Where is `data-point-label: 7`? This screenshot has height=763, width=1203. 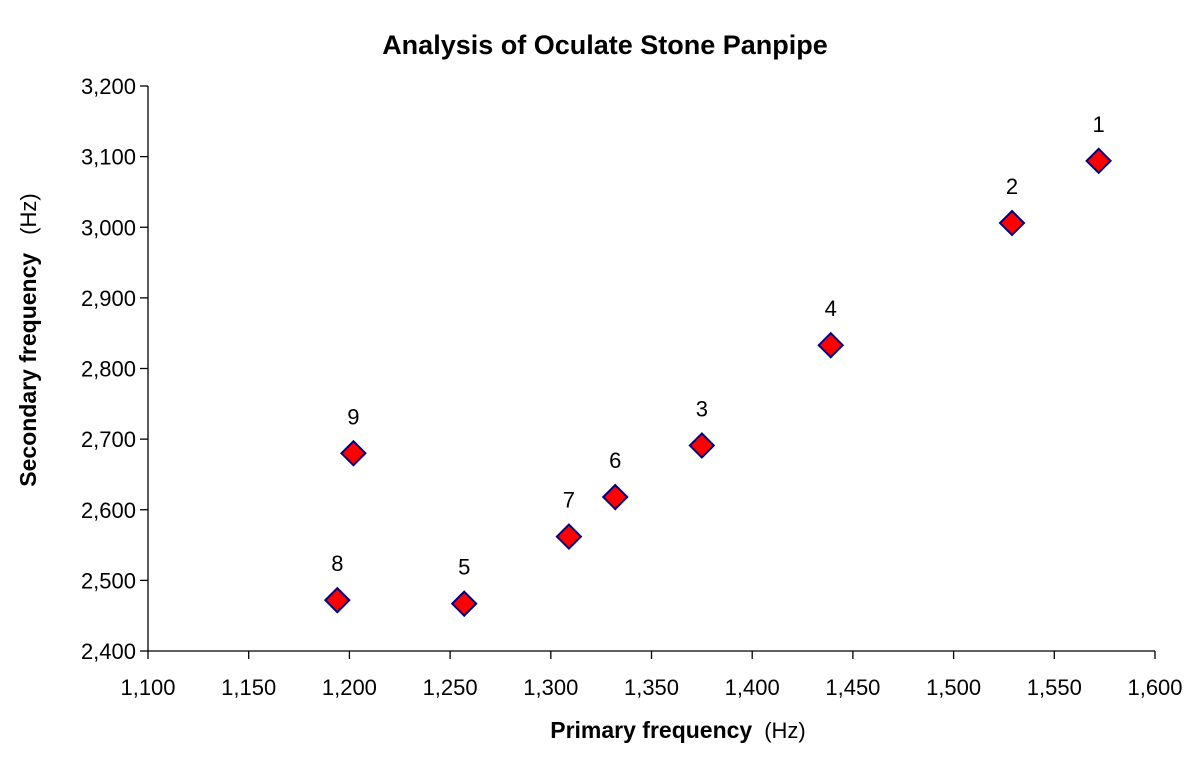
data-point-label: 7 is located at coordinates (569, 500).